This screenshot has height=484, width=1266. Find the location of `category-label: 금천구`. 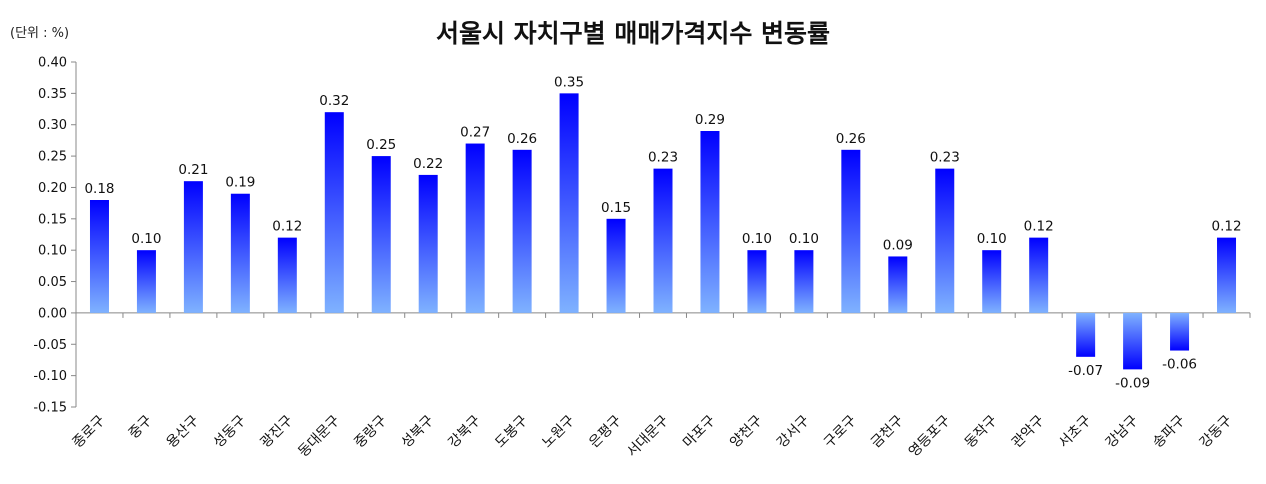

category-label: 금천구 is located at coordinates (887, 431).